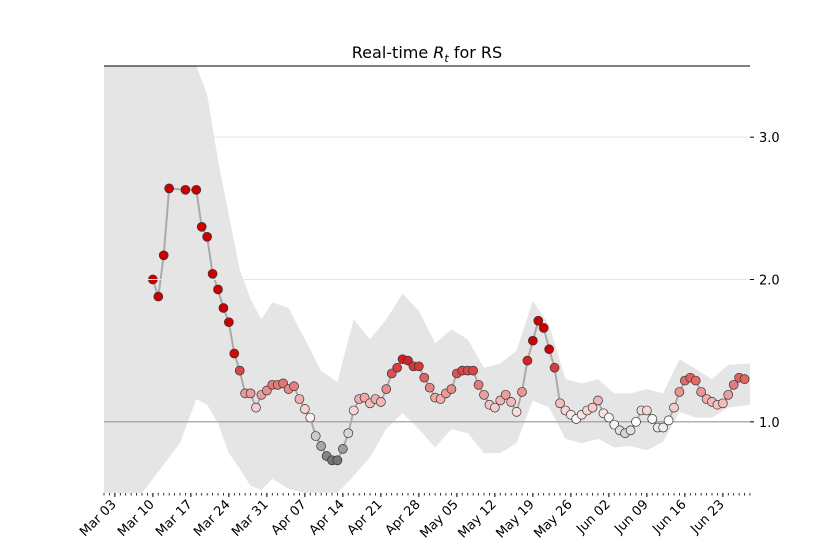 This screenshot has height=555, width=833. Describe the element at coordinates (390, 52) in the screenshot. I see `title-prefix: Real-time` at that location.